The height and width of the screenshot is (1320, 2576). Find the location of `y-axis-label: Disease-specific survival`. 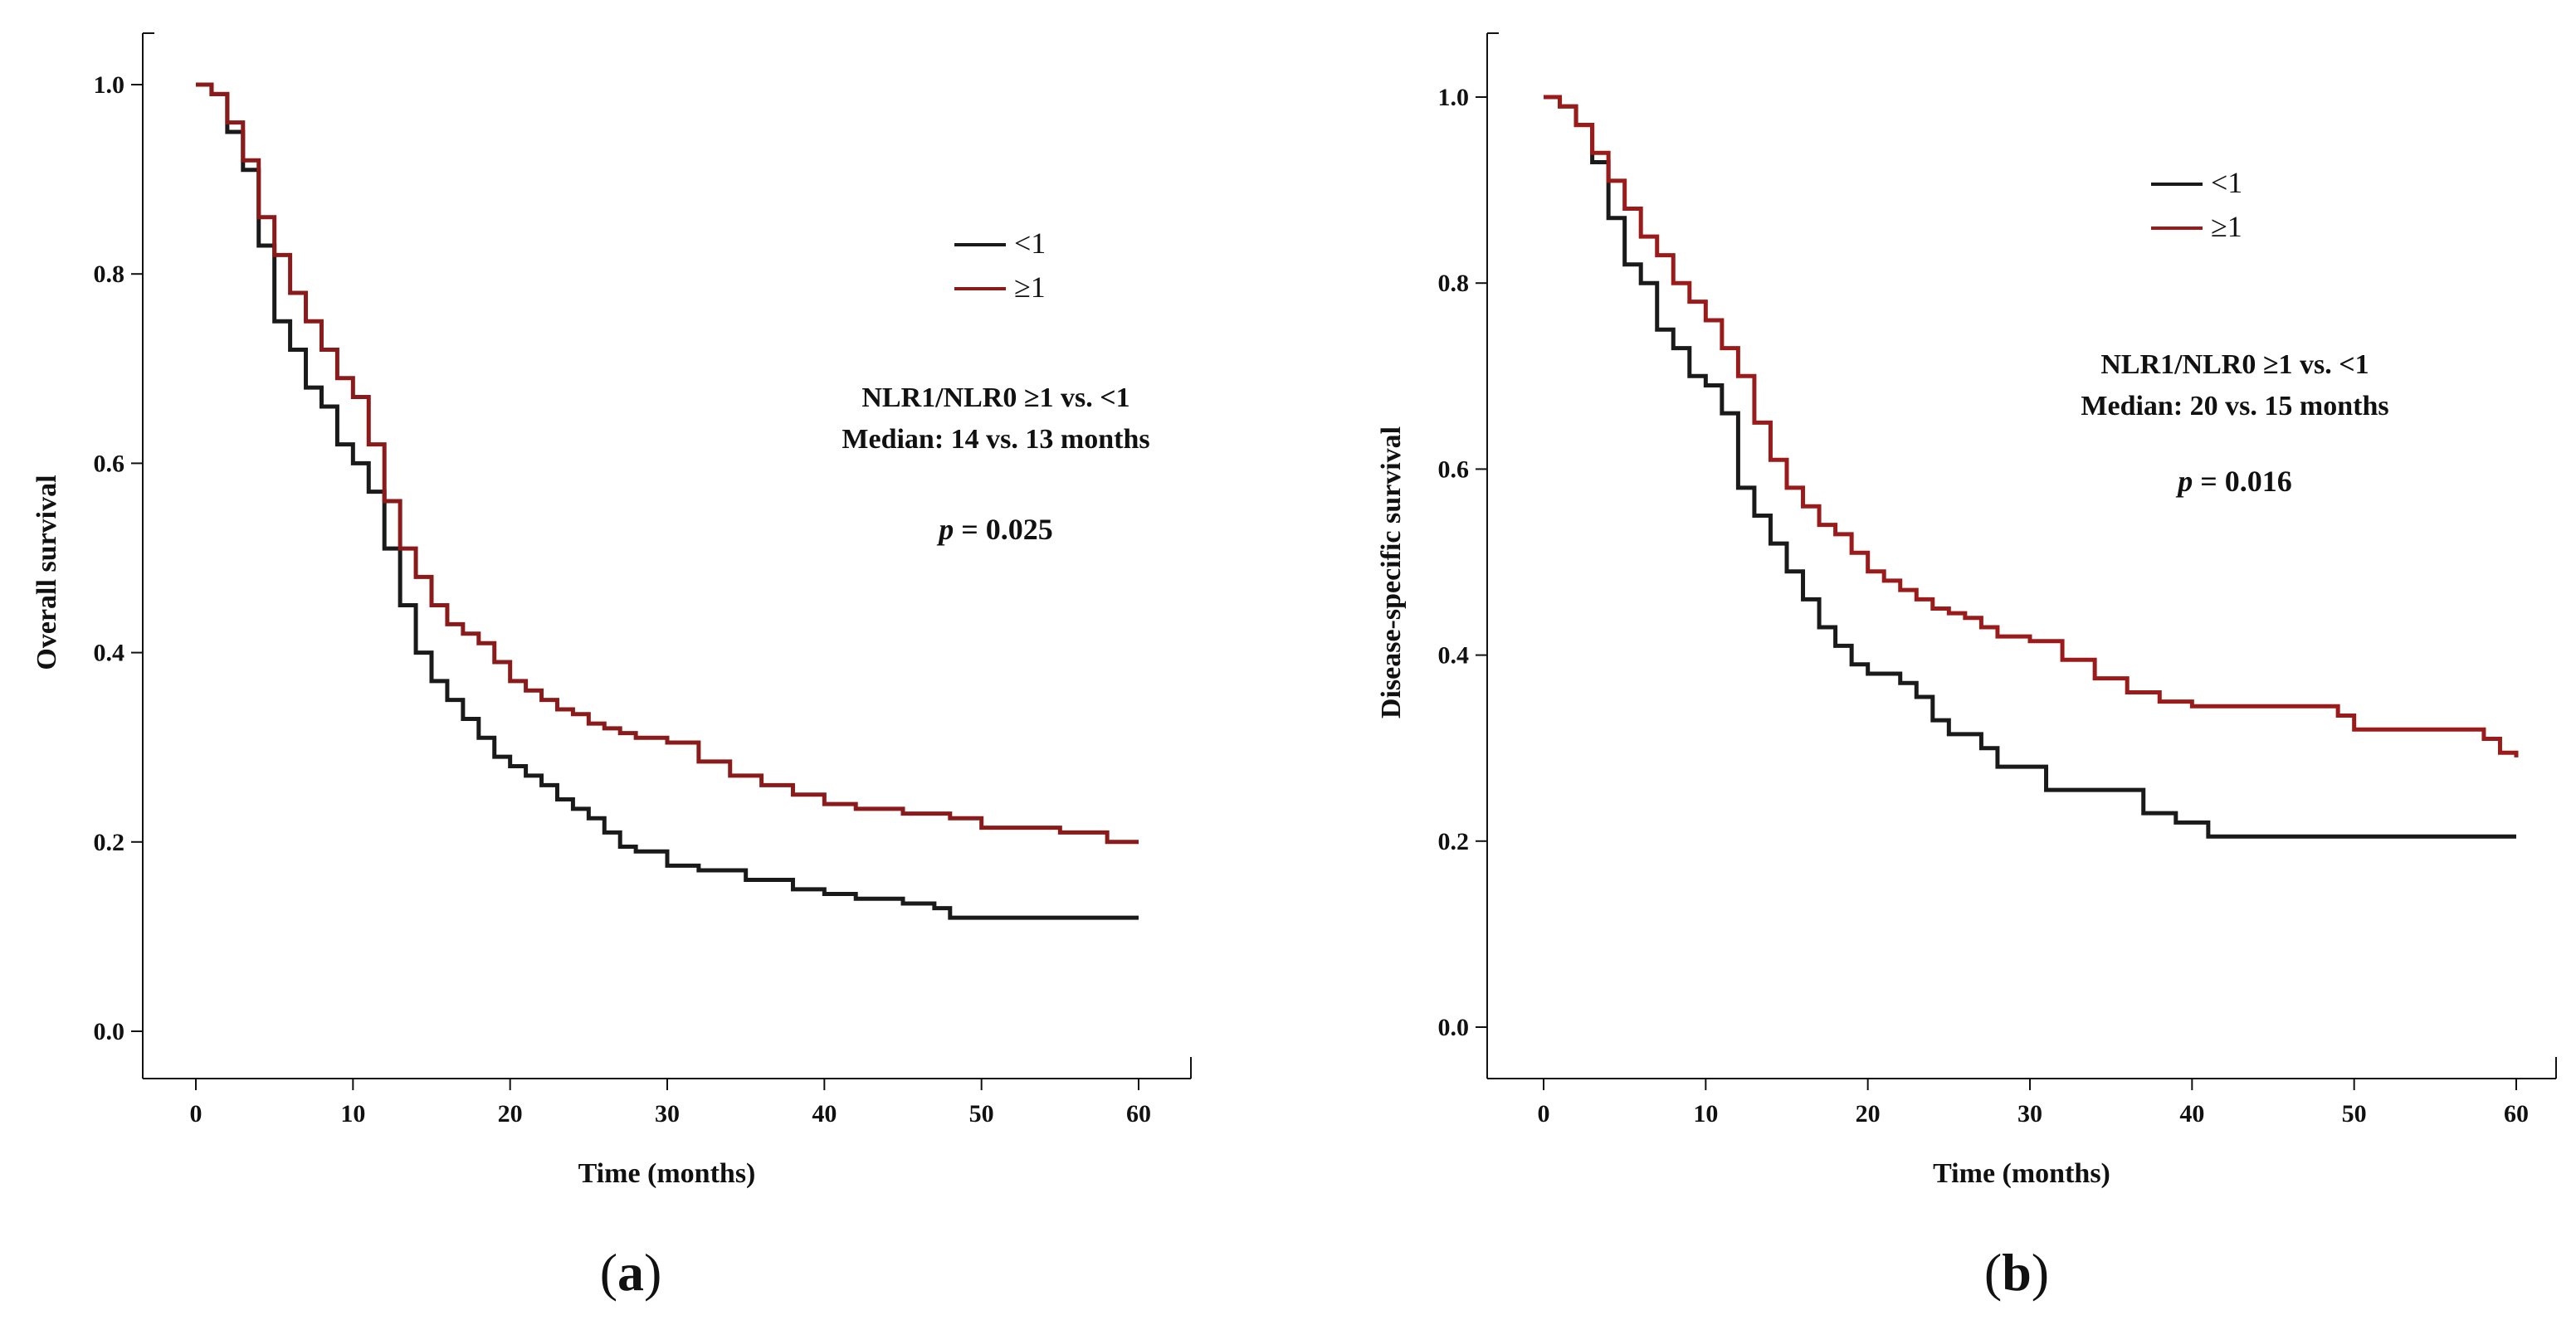

y-axis-label: Disease-specific survival is located at coordinates (1392, 572).